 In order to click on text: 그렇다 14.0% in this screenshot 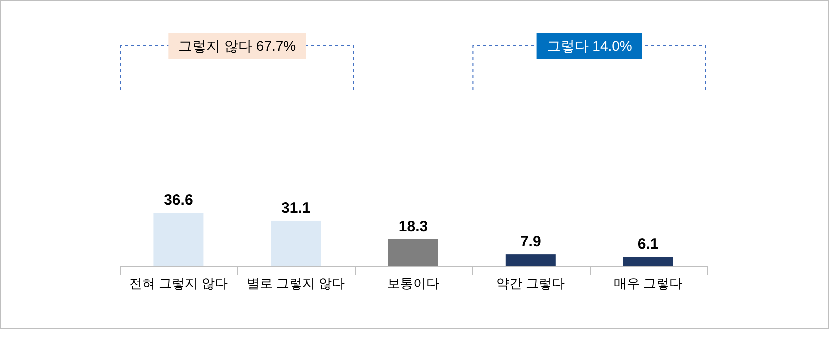, I will do `click(589, 46)`.